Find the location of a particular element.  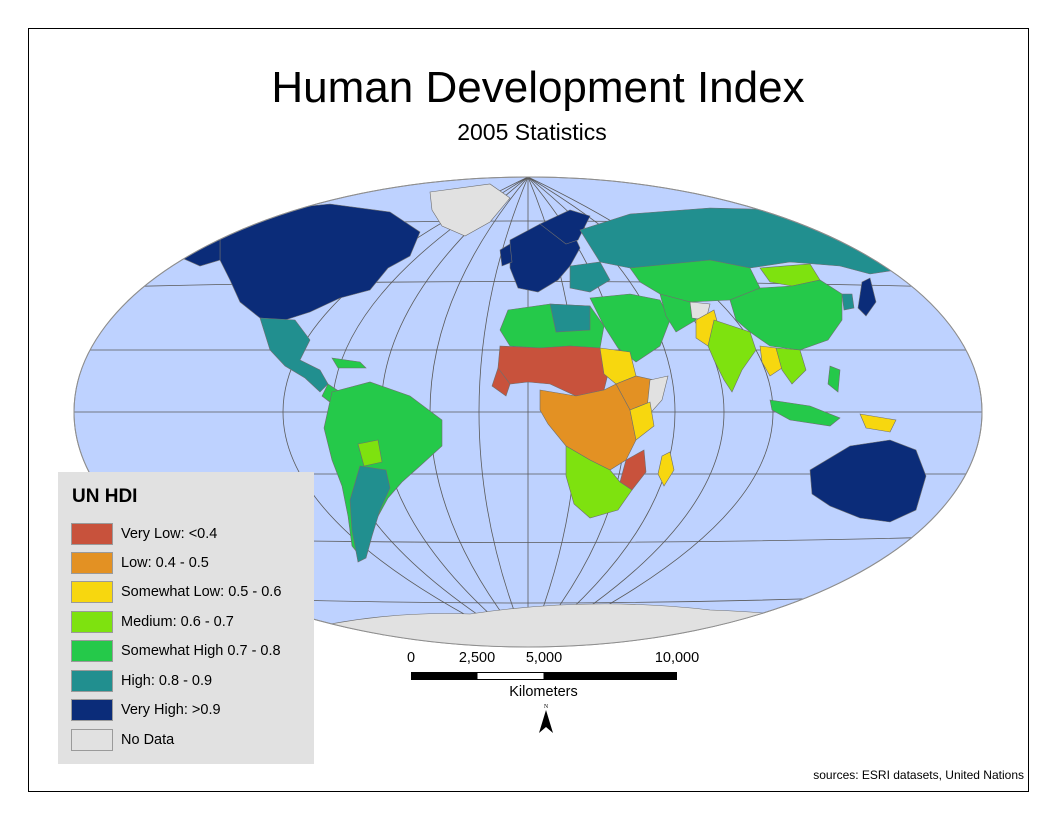

indonesia is located at coordinates (805, 413).